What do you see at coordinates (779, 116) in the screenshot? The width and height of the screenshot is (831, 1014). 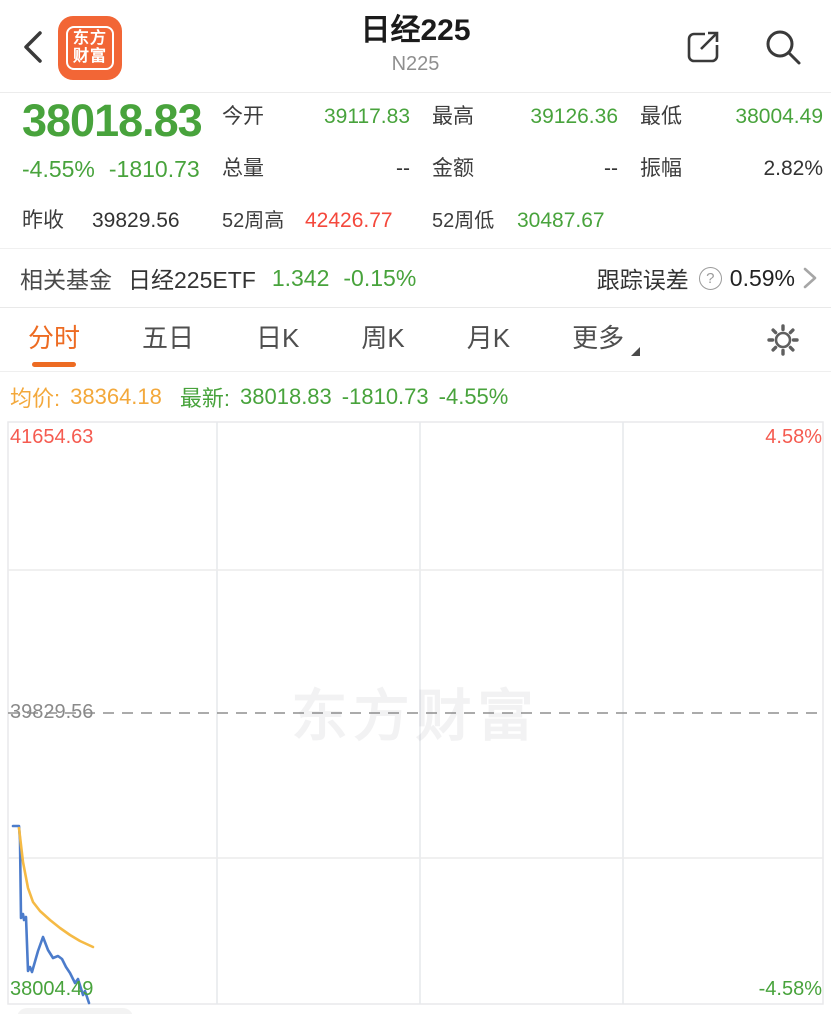 I see `stat-value-low: 38004.49` at bounding box center [779, 116].